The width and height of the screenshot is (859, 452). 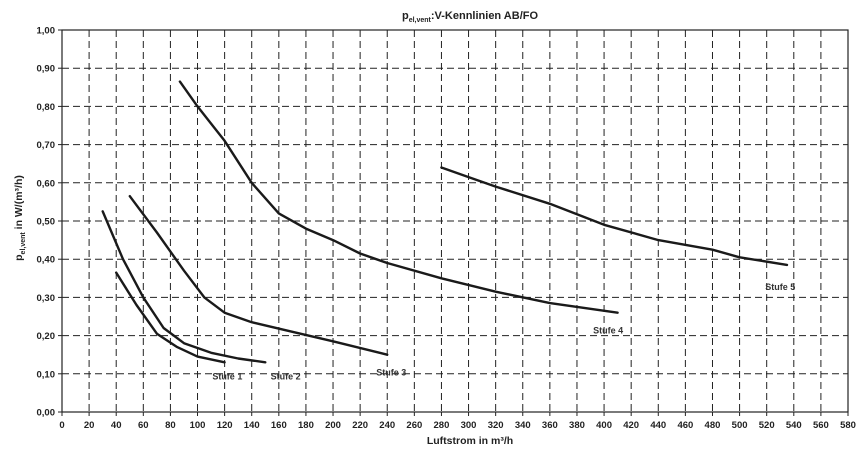 I want to click on x-tick-label: 100, so click(x=198, y=425).